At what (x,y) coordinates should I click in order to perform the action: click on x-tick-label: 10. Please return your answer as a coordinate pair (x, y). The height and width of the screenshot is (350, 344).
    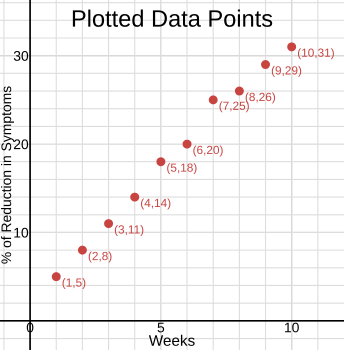
    Looking at the image, I should click on (292, 327).